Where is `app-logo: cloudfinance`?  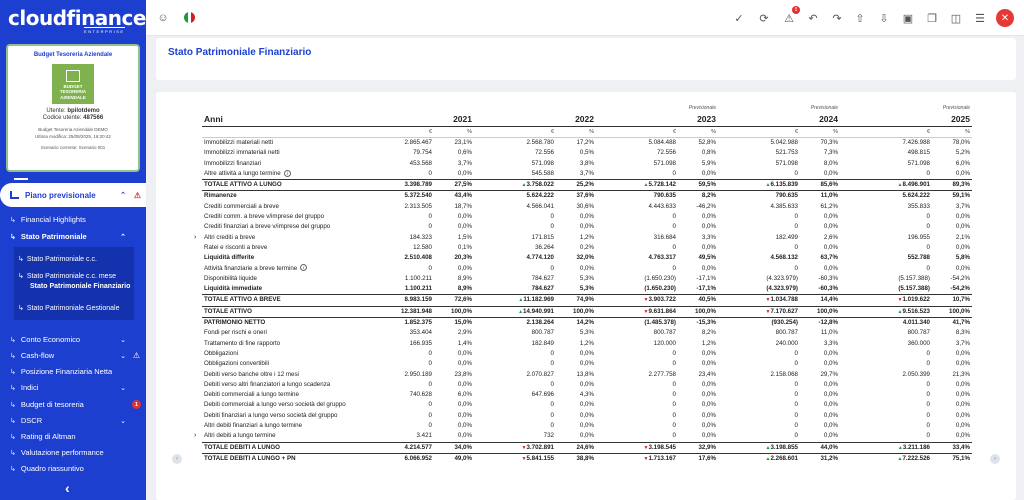 app-logo: cloudfinance is located at coordinates (73, 20).